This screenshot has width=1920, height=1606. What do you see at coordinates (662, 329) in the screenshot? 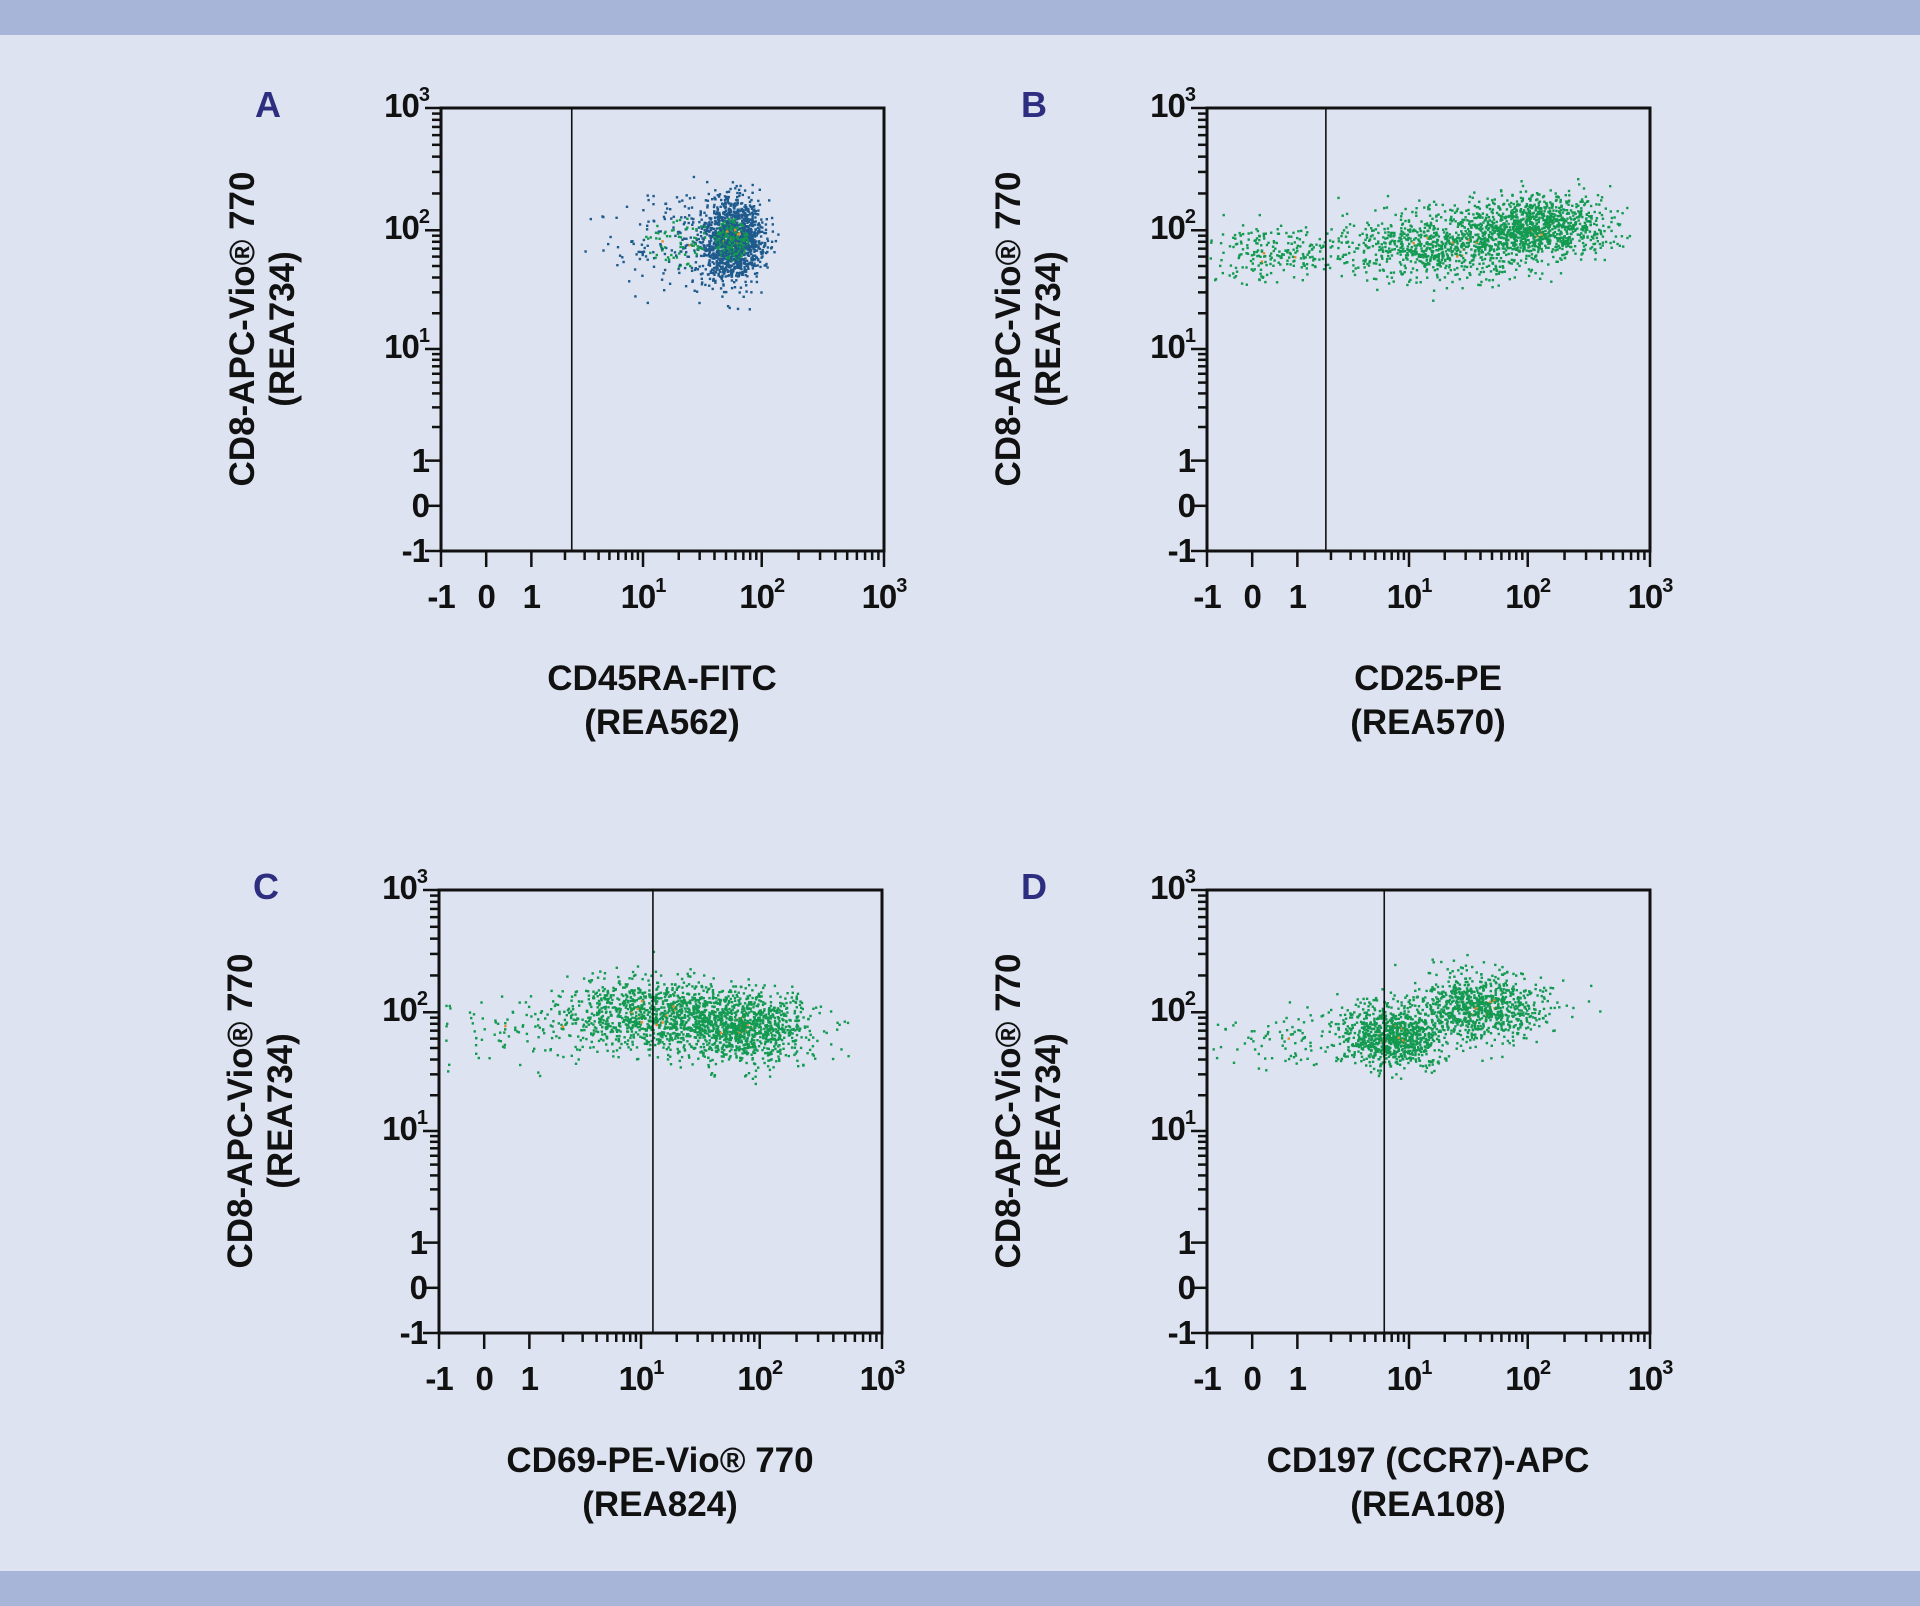
I see `plot-frame` at bounding box center [662, 329].